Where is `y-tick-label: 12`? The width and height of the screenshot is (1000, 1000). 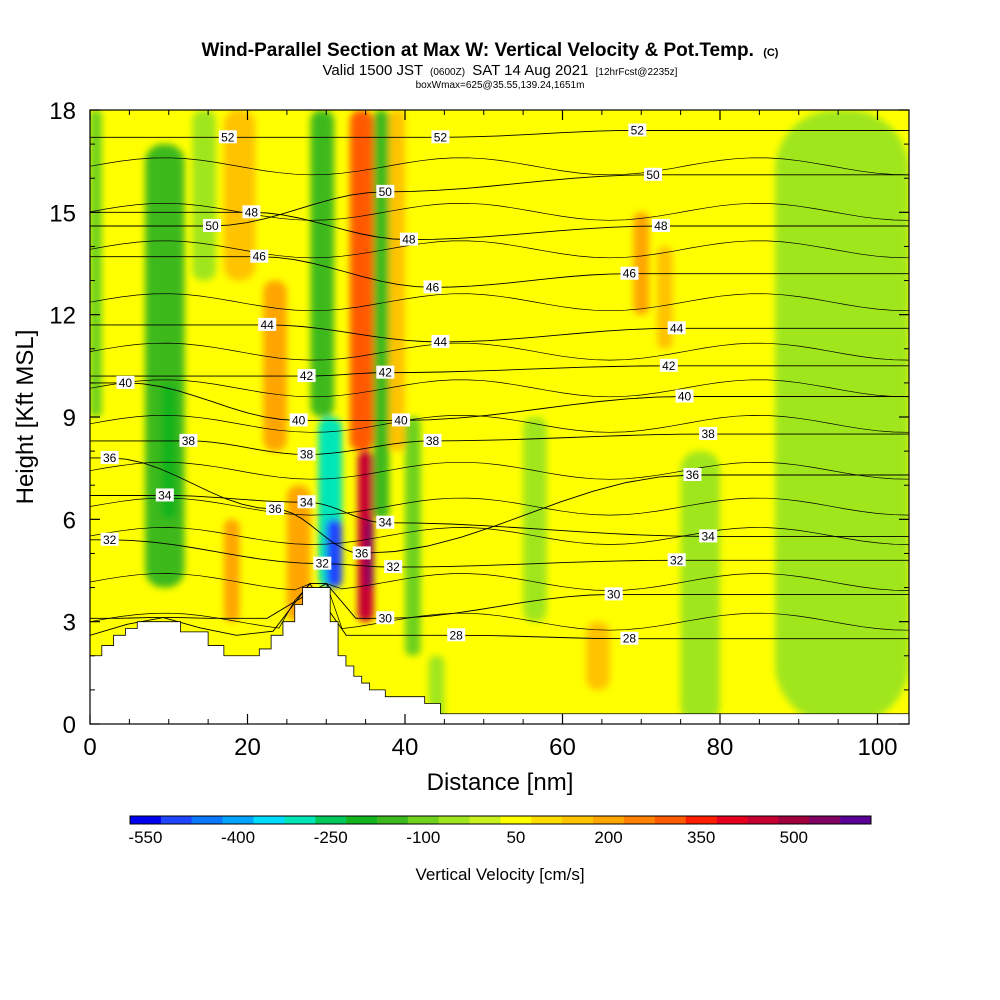
y-tick-label: 12 is located at coordinates (62, 316).